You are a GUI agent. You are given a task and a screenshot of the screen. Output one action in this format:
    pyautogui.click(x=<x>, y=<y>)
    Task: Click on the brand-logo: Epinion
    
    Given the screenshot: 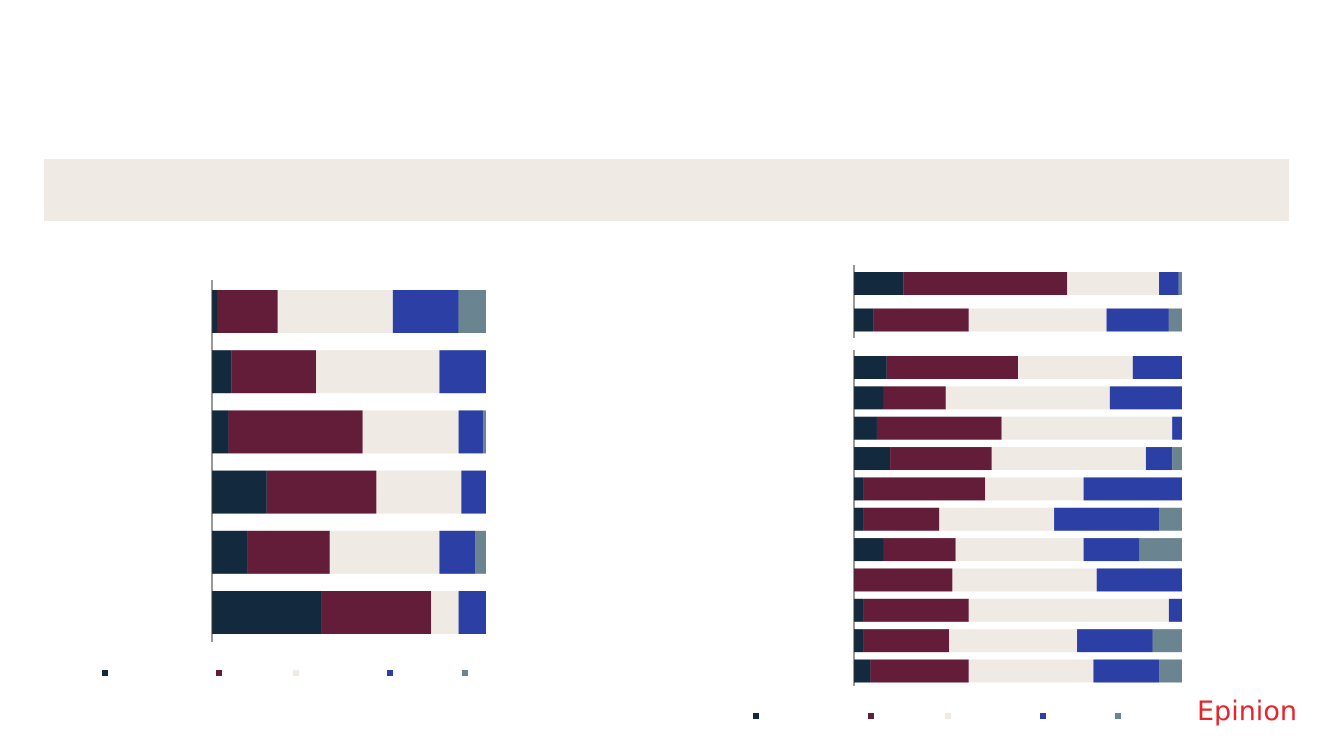 What is the action you would take?
    pyautogui.click(x=1247, y=711)
    